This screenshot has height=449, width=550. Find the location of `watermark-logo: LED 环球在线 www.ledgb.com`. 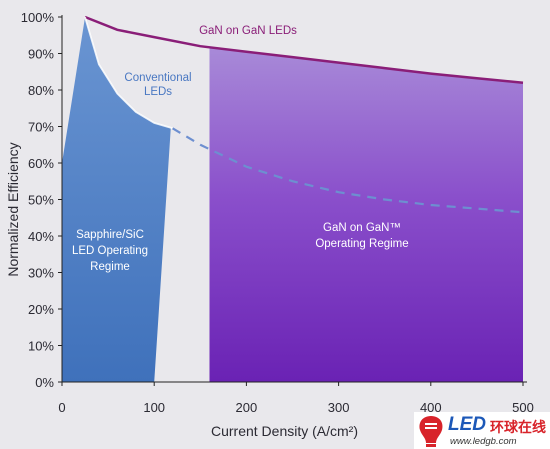

watermark-logo: LED 环球在线 www.ledgb.com is located at coordinates (482, 430).